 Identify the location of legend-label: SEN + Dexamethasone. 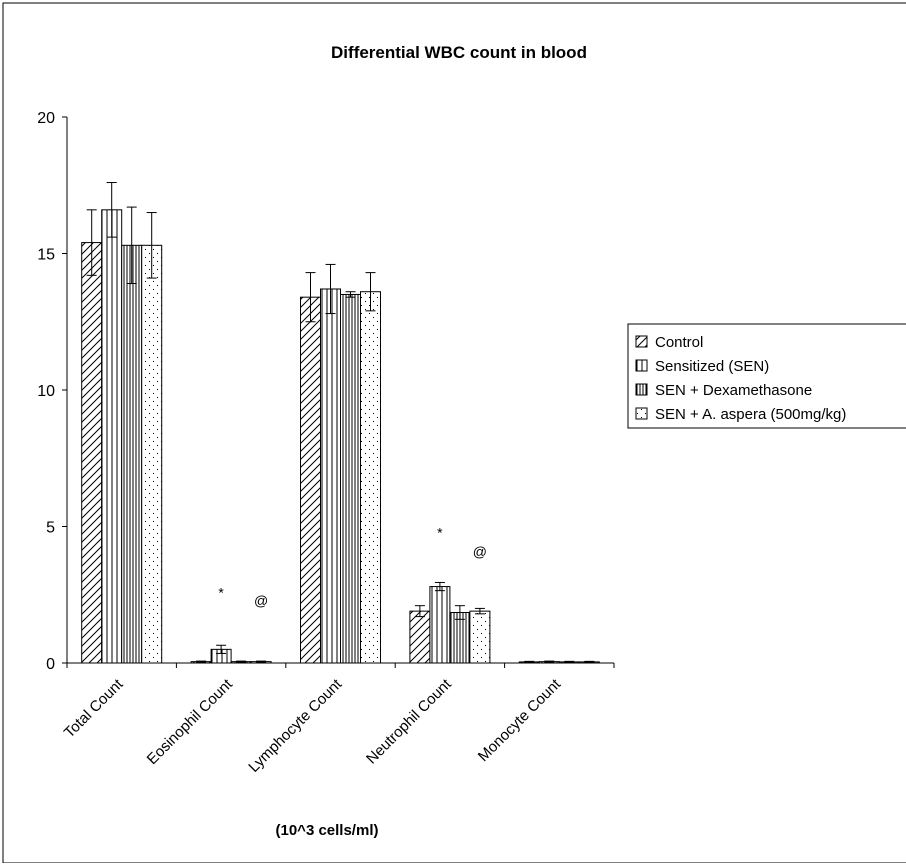
(733, 390).